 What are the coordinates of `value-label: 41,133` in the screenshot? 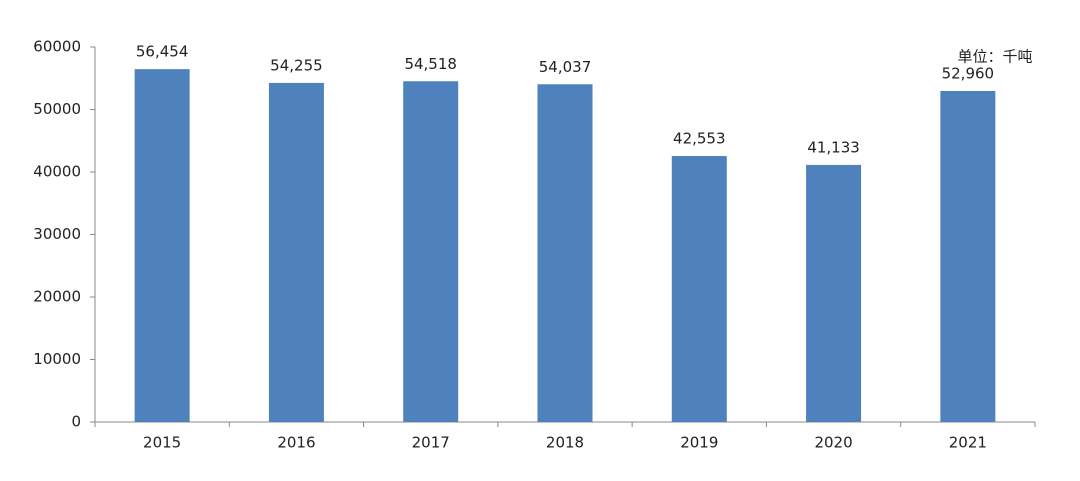 It's located at (833, 147).